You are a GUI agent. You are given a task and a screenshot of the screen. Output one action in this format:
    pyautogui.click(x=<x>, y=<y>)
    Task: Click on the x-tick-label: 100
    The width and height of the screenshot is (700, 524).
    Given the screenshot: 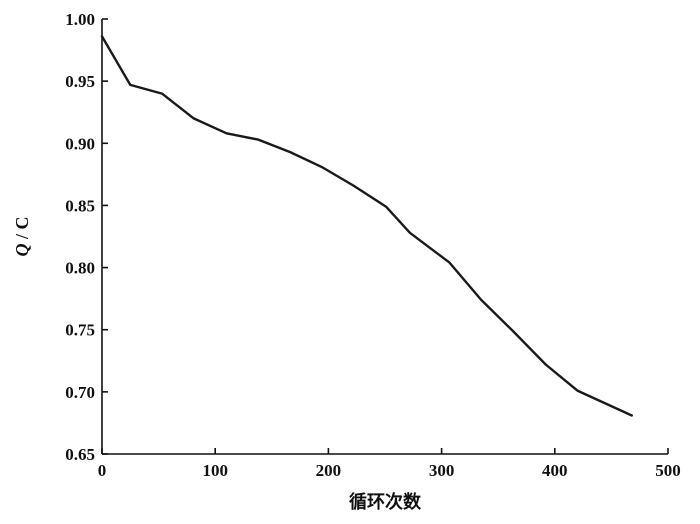 What is the action you would take?
    pyautogui.click(x=215, y=470)
    